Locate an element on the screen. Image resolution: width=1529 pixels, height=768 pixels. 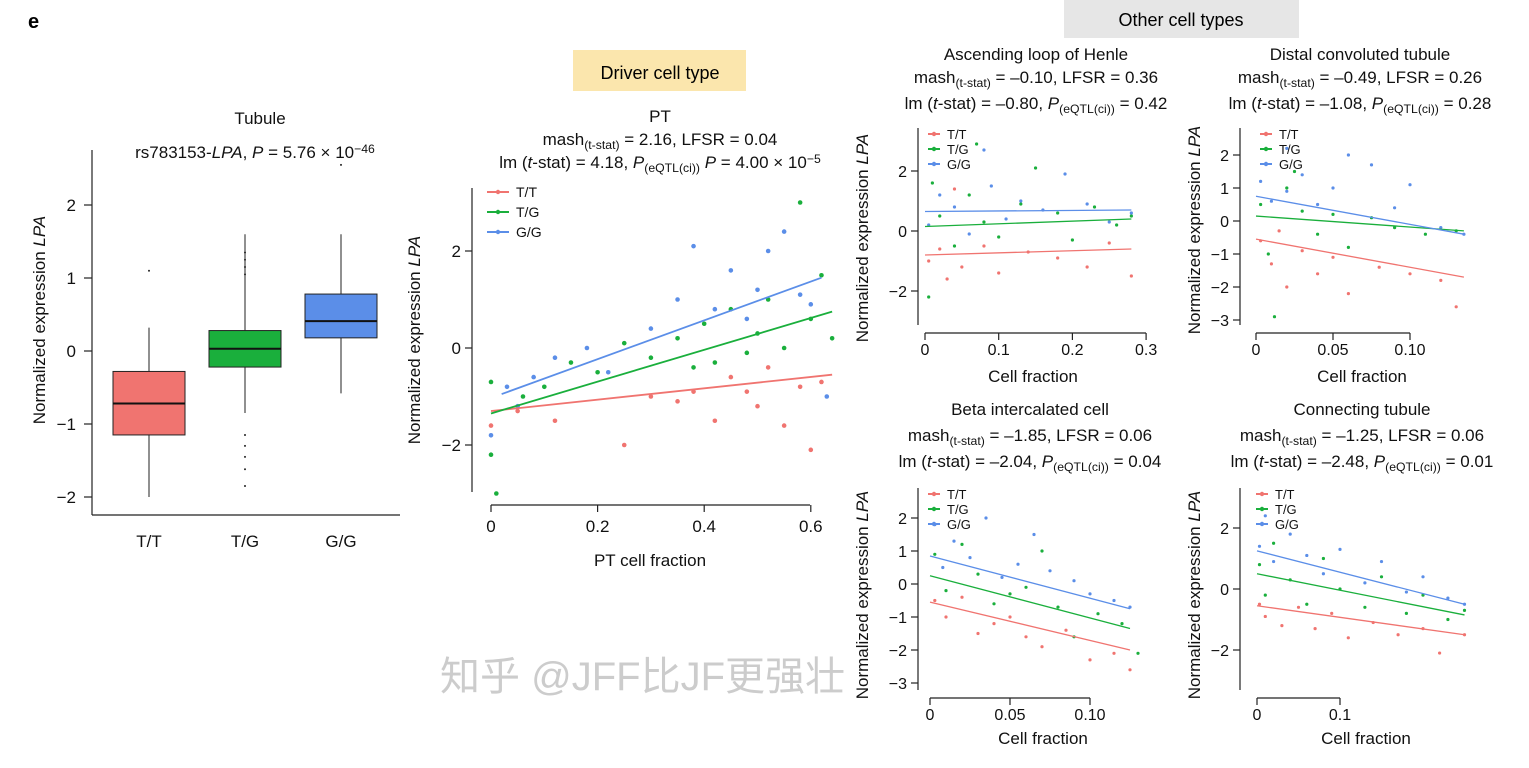
chart-title-part: Tubule is located at coordinates (259, 118).